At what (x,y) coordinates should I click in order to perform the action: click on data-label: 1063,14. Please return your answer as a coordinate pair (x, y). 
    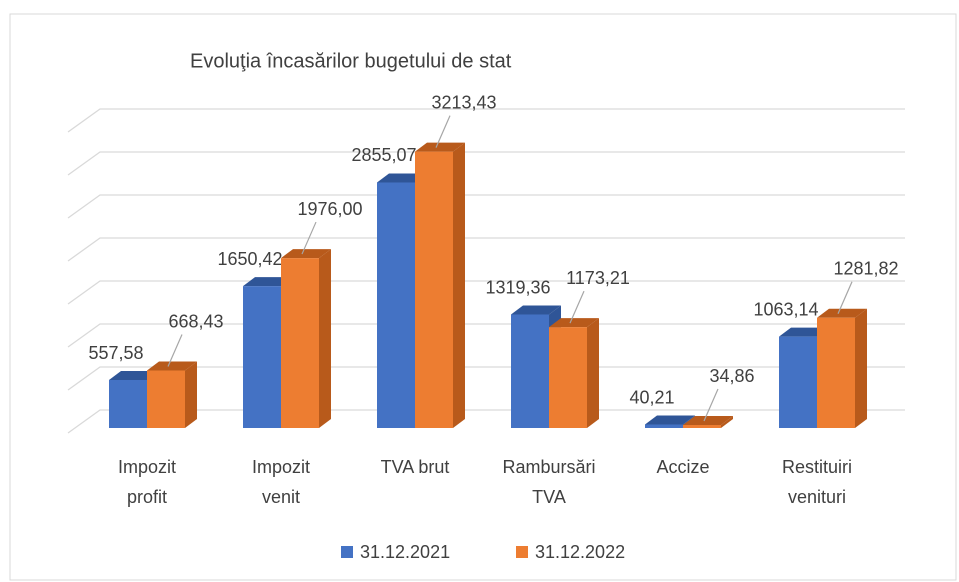
    Looking at the image, I should click on (785, 309).